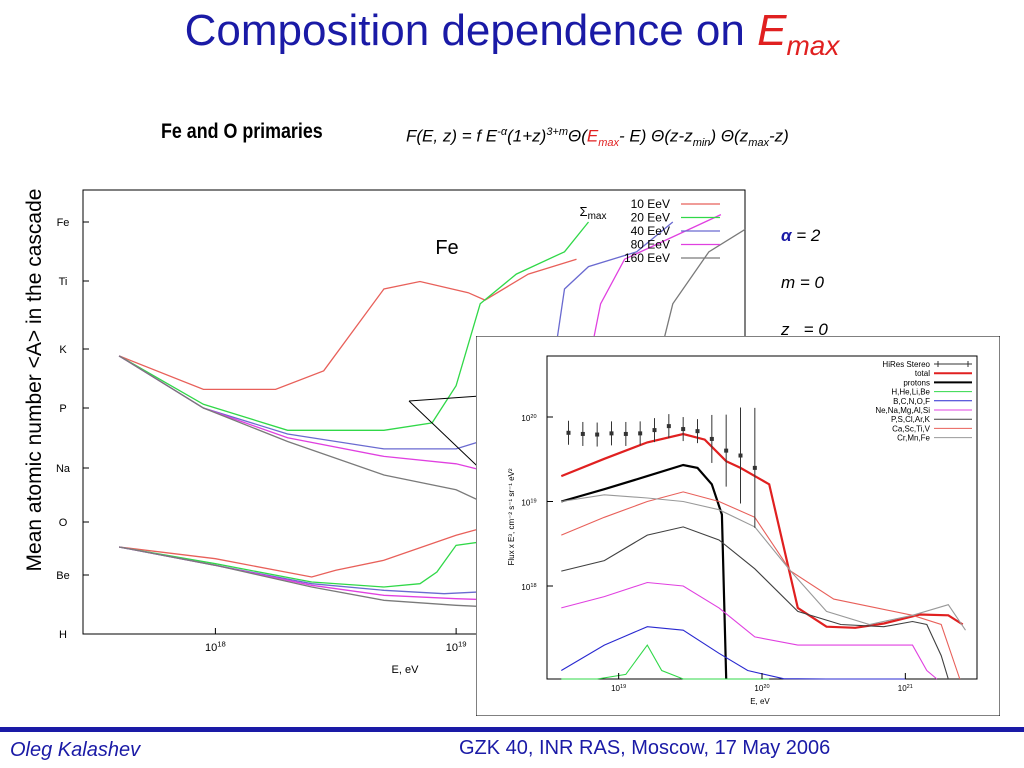 This screenshot has width=1024, height=768. Describe the element at coordinates (75, 750) in the screenshot. I see `footer-author: Oleg Kalashev` at that location.